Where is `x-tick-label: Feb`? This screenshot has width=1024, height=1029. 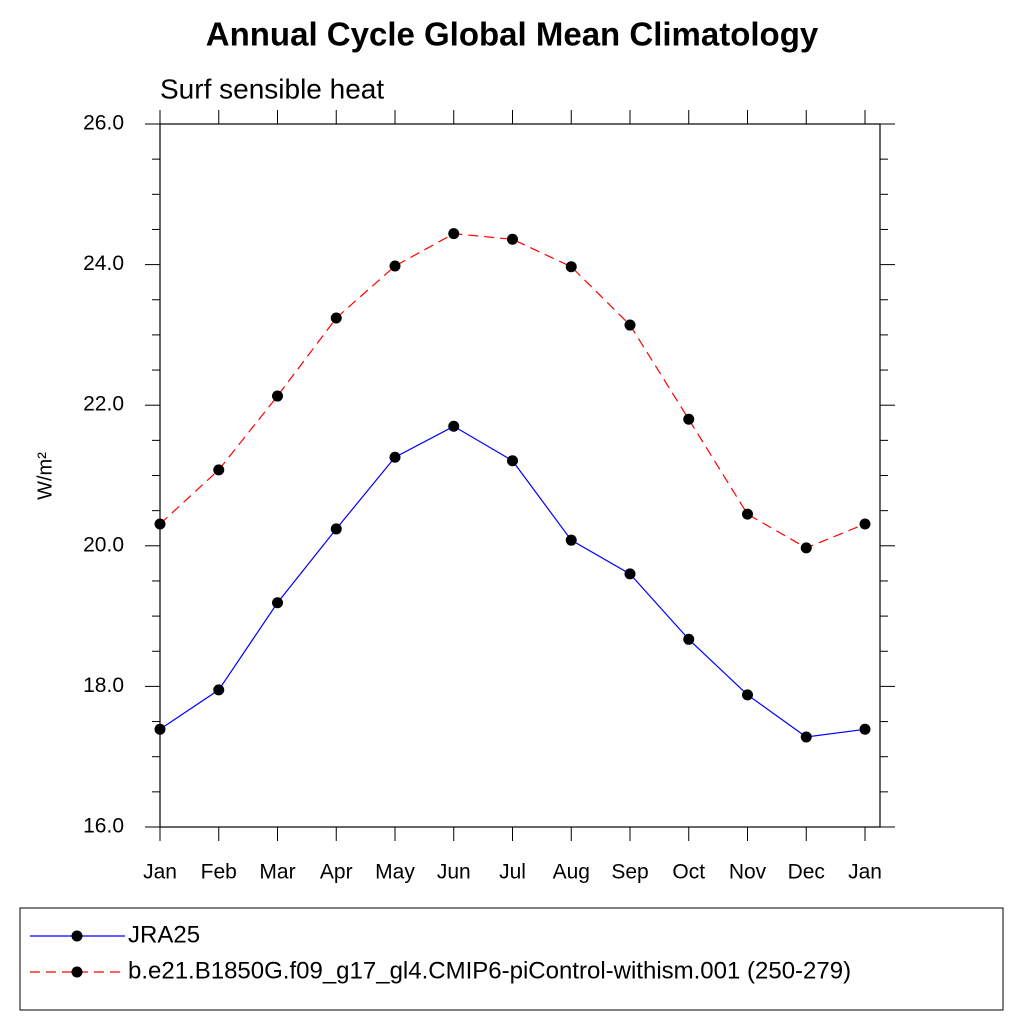 x-tick-label: Feb is located at coordinates (219, 872).